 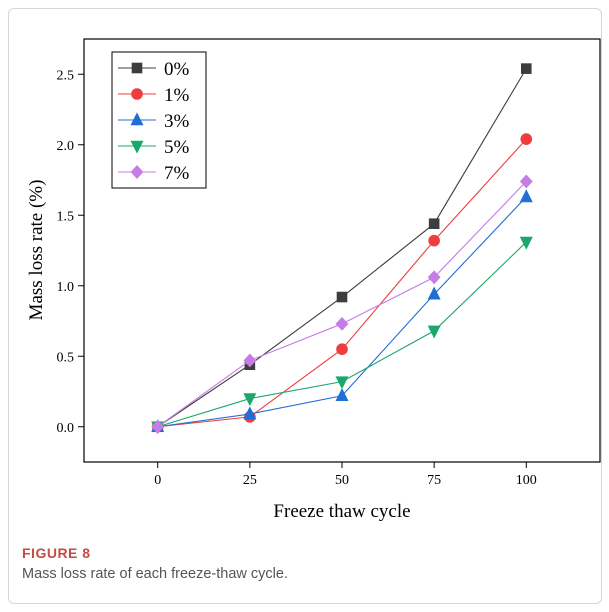 What do you see at coordinates (177, 173) in the screenshot?
I see `legend-label: 7%` at bounding box center [177, 173].